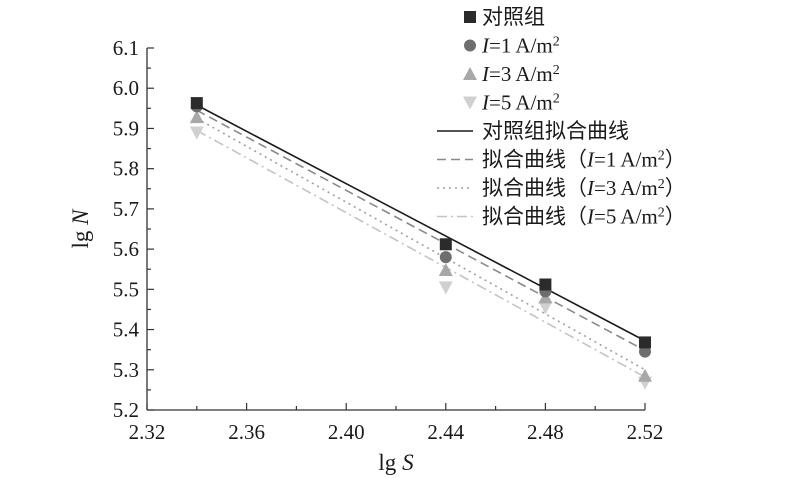 The height and width of the screenshot is (478, 800). Describe the element at coordinates (445, 432) in the screenshot. I see `x-tick-label: 2.44` at that location.